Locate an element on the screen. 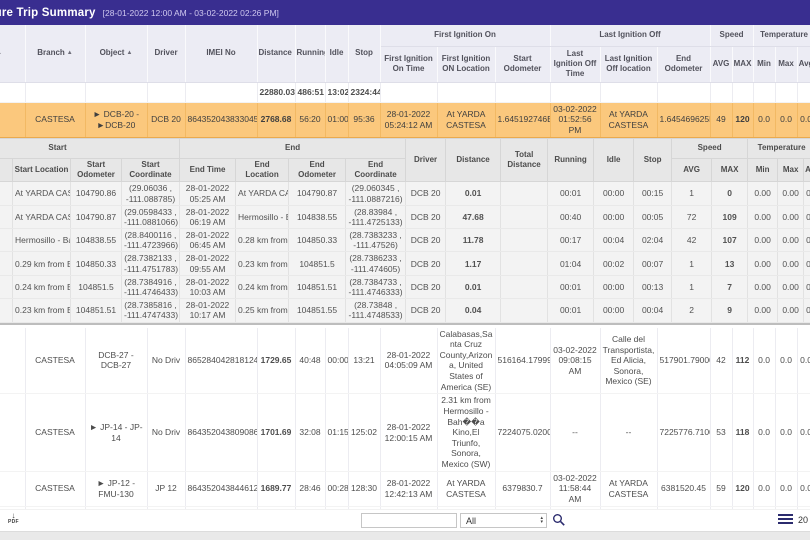 The height and width of the screenshot is (540, 810). temp-avg-cell: 0.00 is located at coordinates (806, 240).